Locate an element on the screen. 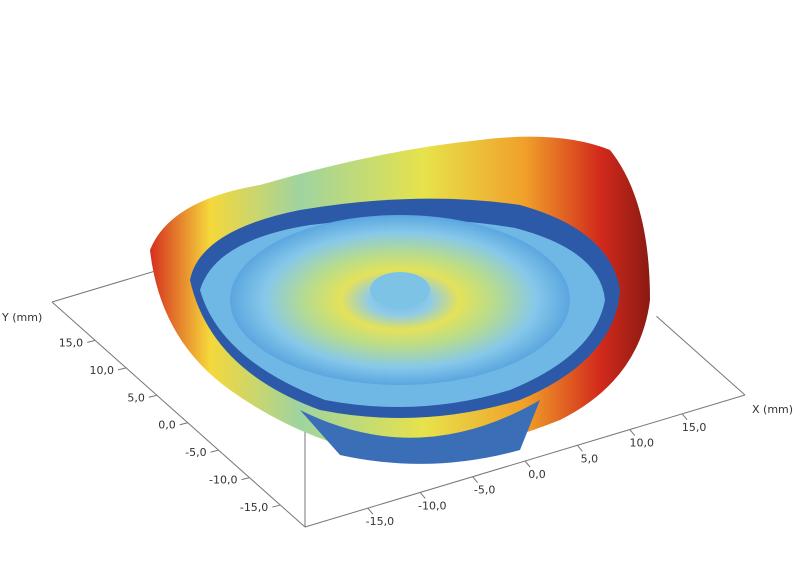 This screenshot has height=575, width=800. y-axis is located at coordinates (178, 414).